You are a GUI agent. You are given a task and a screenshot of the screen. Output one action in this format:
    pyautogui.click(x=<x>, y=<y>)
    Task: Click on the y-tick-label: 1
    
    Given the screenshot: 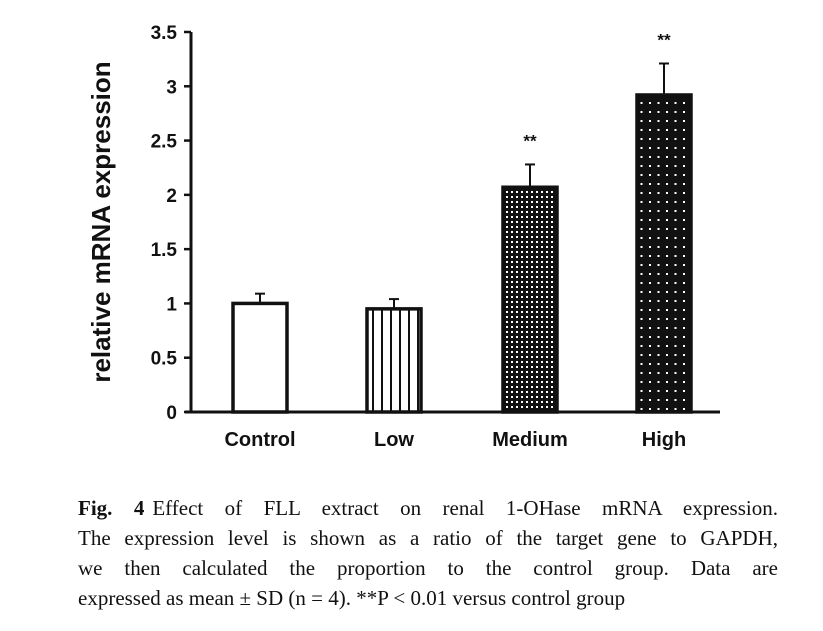 What is the action you would take?
    pyautogui.click(x=171, y=304)
    